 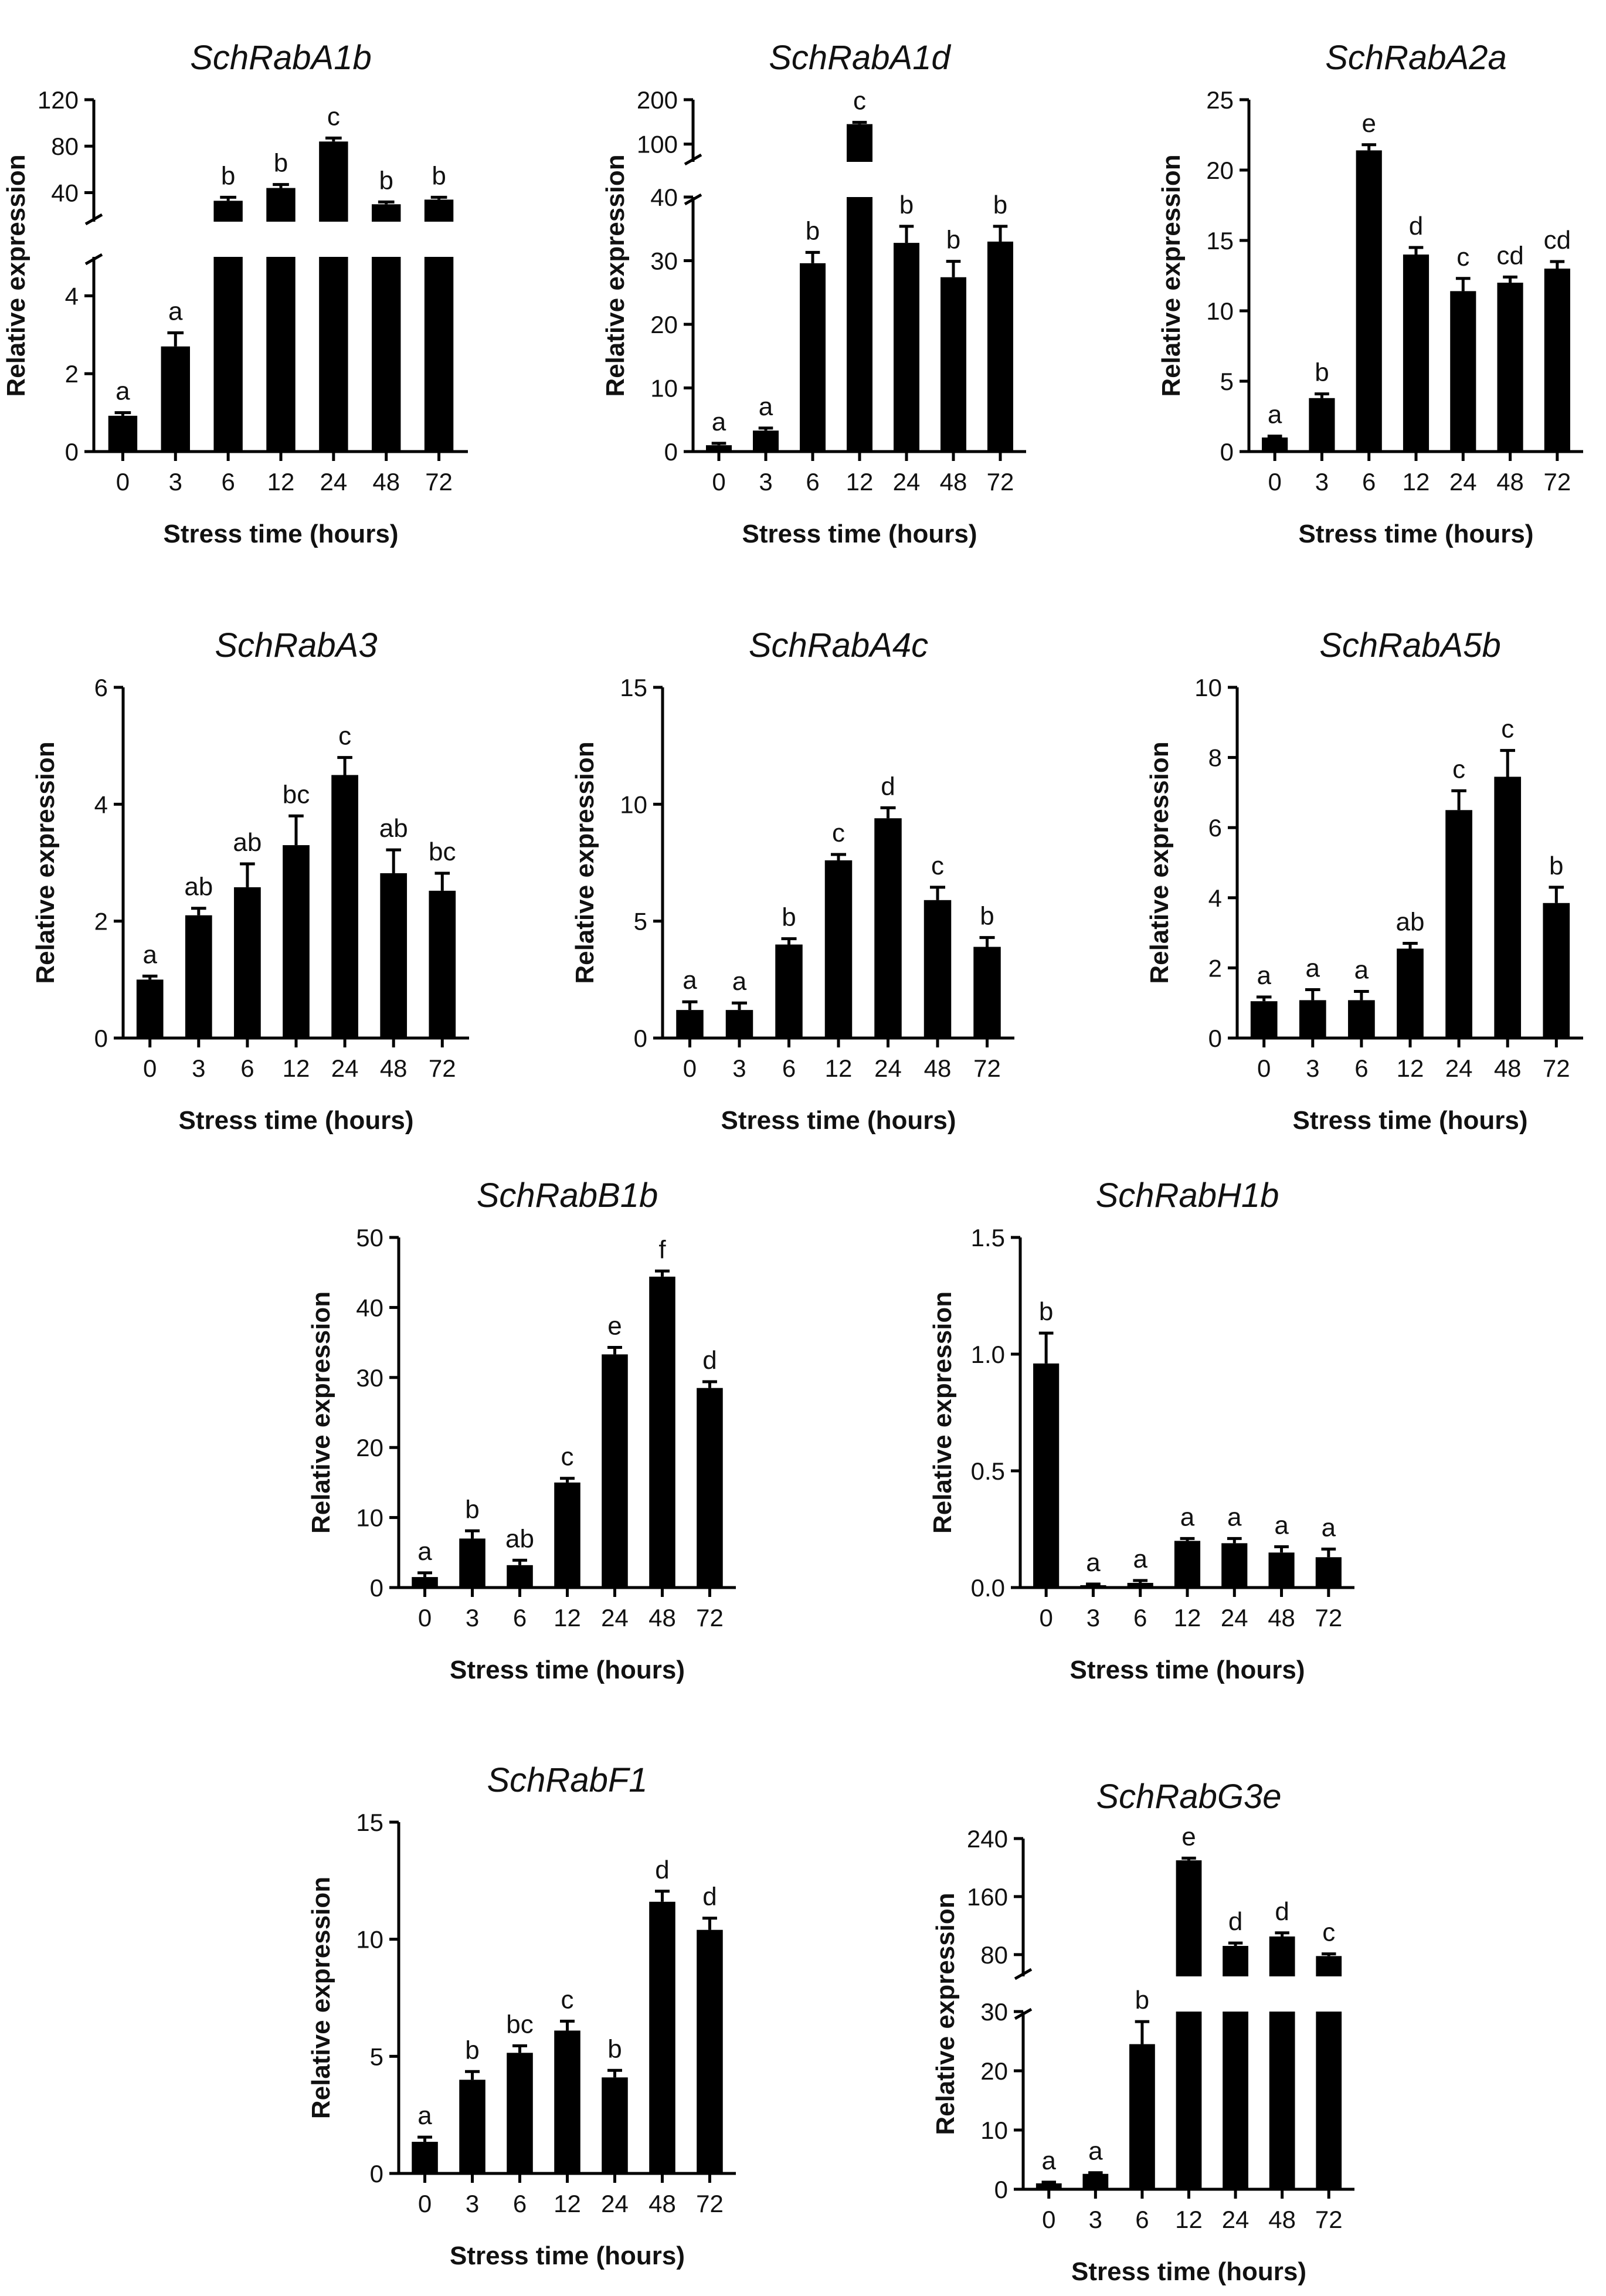 What do you see at coordinates (567, 1780) in the screenshot?
I see `chart-title: SchRabF1` at bounding box center [567, 1780].